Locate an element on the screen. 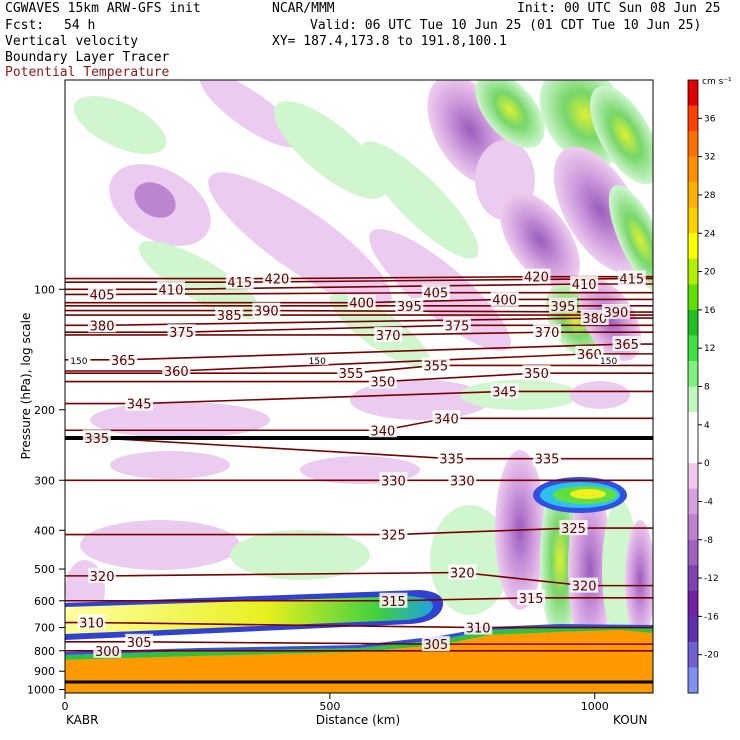 Image resolution: width=740 pixels, height=740 pixels. theta-label-360: 360 is located at coordinates (589, 355).